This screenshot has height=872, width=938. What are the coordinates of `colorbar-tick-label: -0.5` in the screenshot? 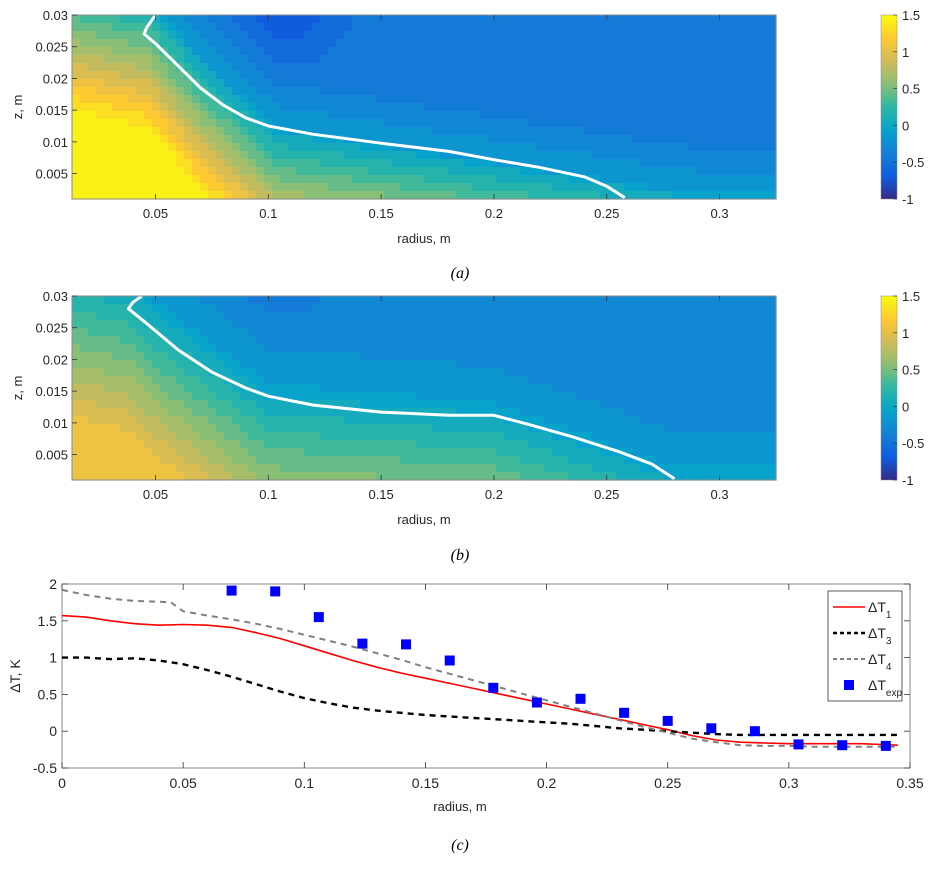 It's located at (913, 162).